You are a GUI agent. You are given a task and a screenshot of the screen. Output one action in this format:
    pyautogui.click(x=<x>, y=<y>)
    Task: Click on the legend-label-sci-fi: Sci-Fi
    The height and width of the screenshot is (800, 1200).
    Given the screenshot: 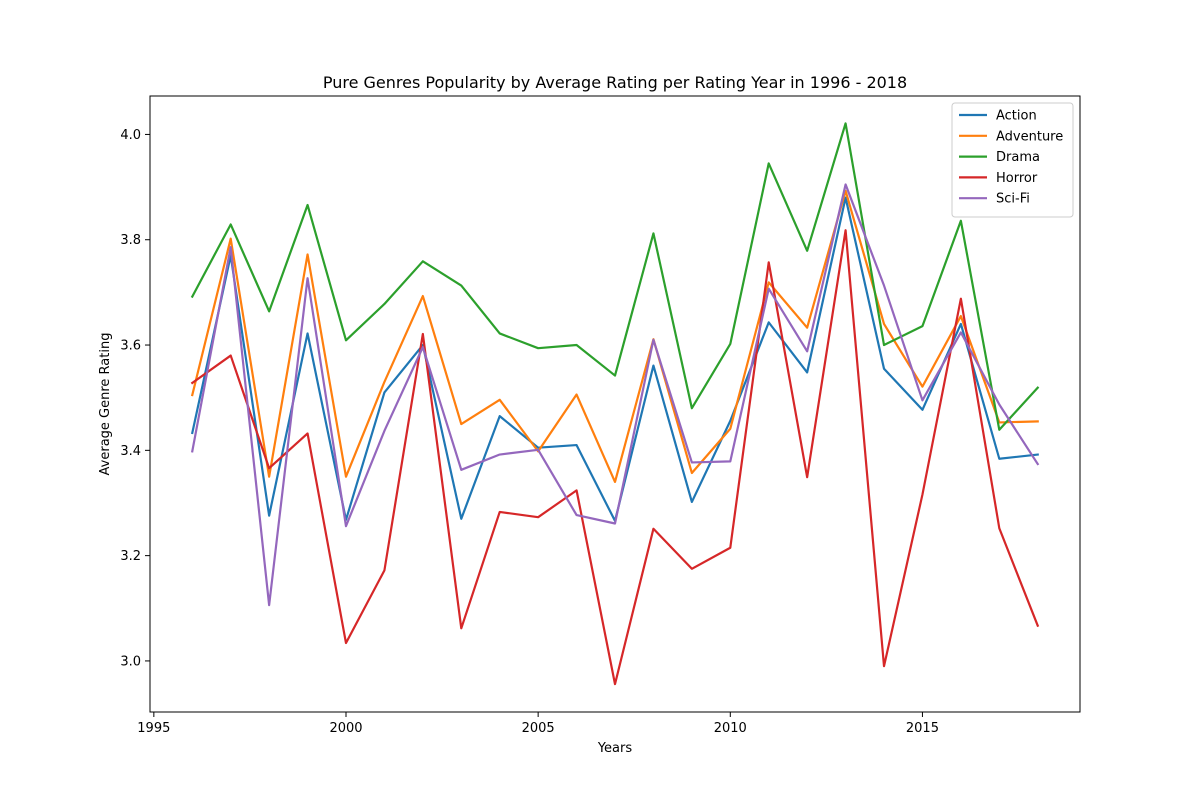 What is the action you would take?
    pyautogui.click(x=1013, y=199)
    